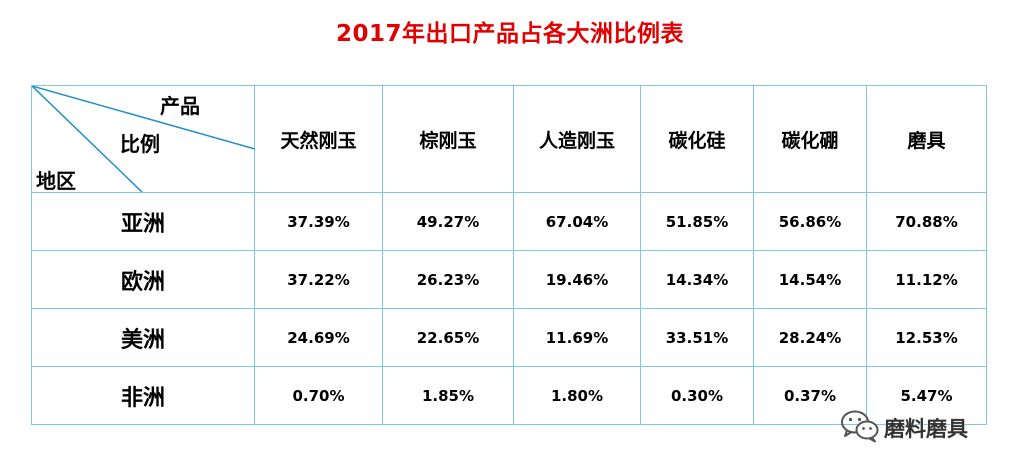 This screenshot has height=471, width=1020. I want to click on column-header-artificial-corundum: 人造刚玉, so click(577, 139).